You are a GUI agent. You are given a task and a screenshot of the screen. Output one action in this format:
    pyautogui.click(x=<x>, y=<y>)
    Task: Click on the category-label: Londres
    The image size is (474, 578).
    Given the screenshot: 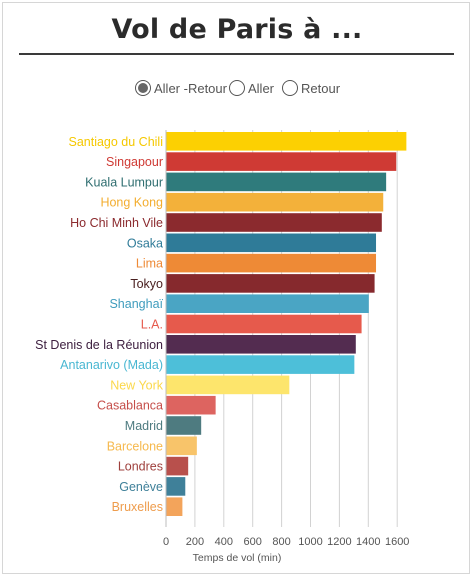 What is the action you would take?
    pyautogui.click(x=140, y=467)
    